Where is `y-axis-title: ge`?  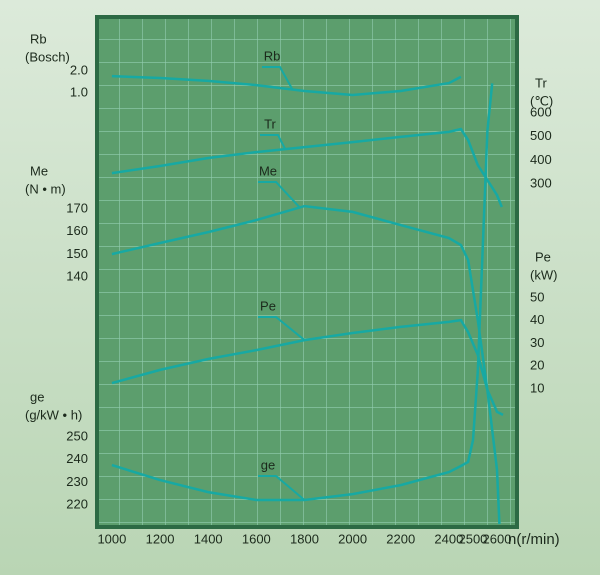
y-axis-title: ge is located at coordinates (37, 396).